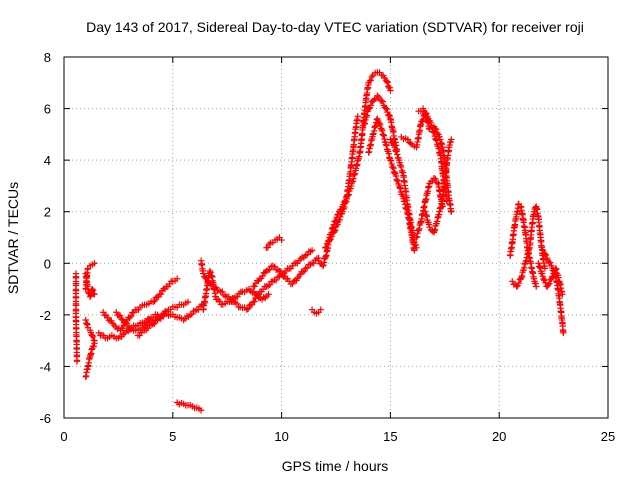 The image size is (640, 485). Describe the element at coordinates (13, 238) in the screenshot. I see `y-axis-label: SDTVAR / TECUs` at that location.